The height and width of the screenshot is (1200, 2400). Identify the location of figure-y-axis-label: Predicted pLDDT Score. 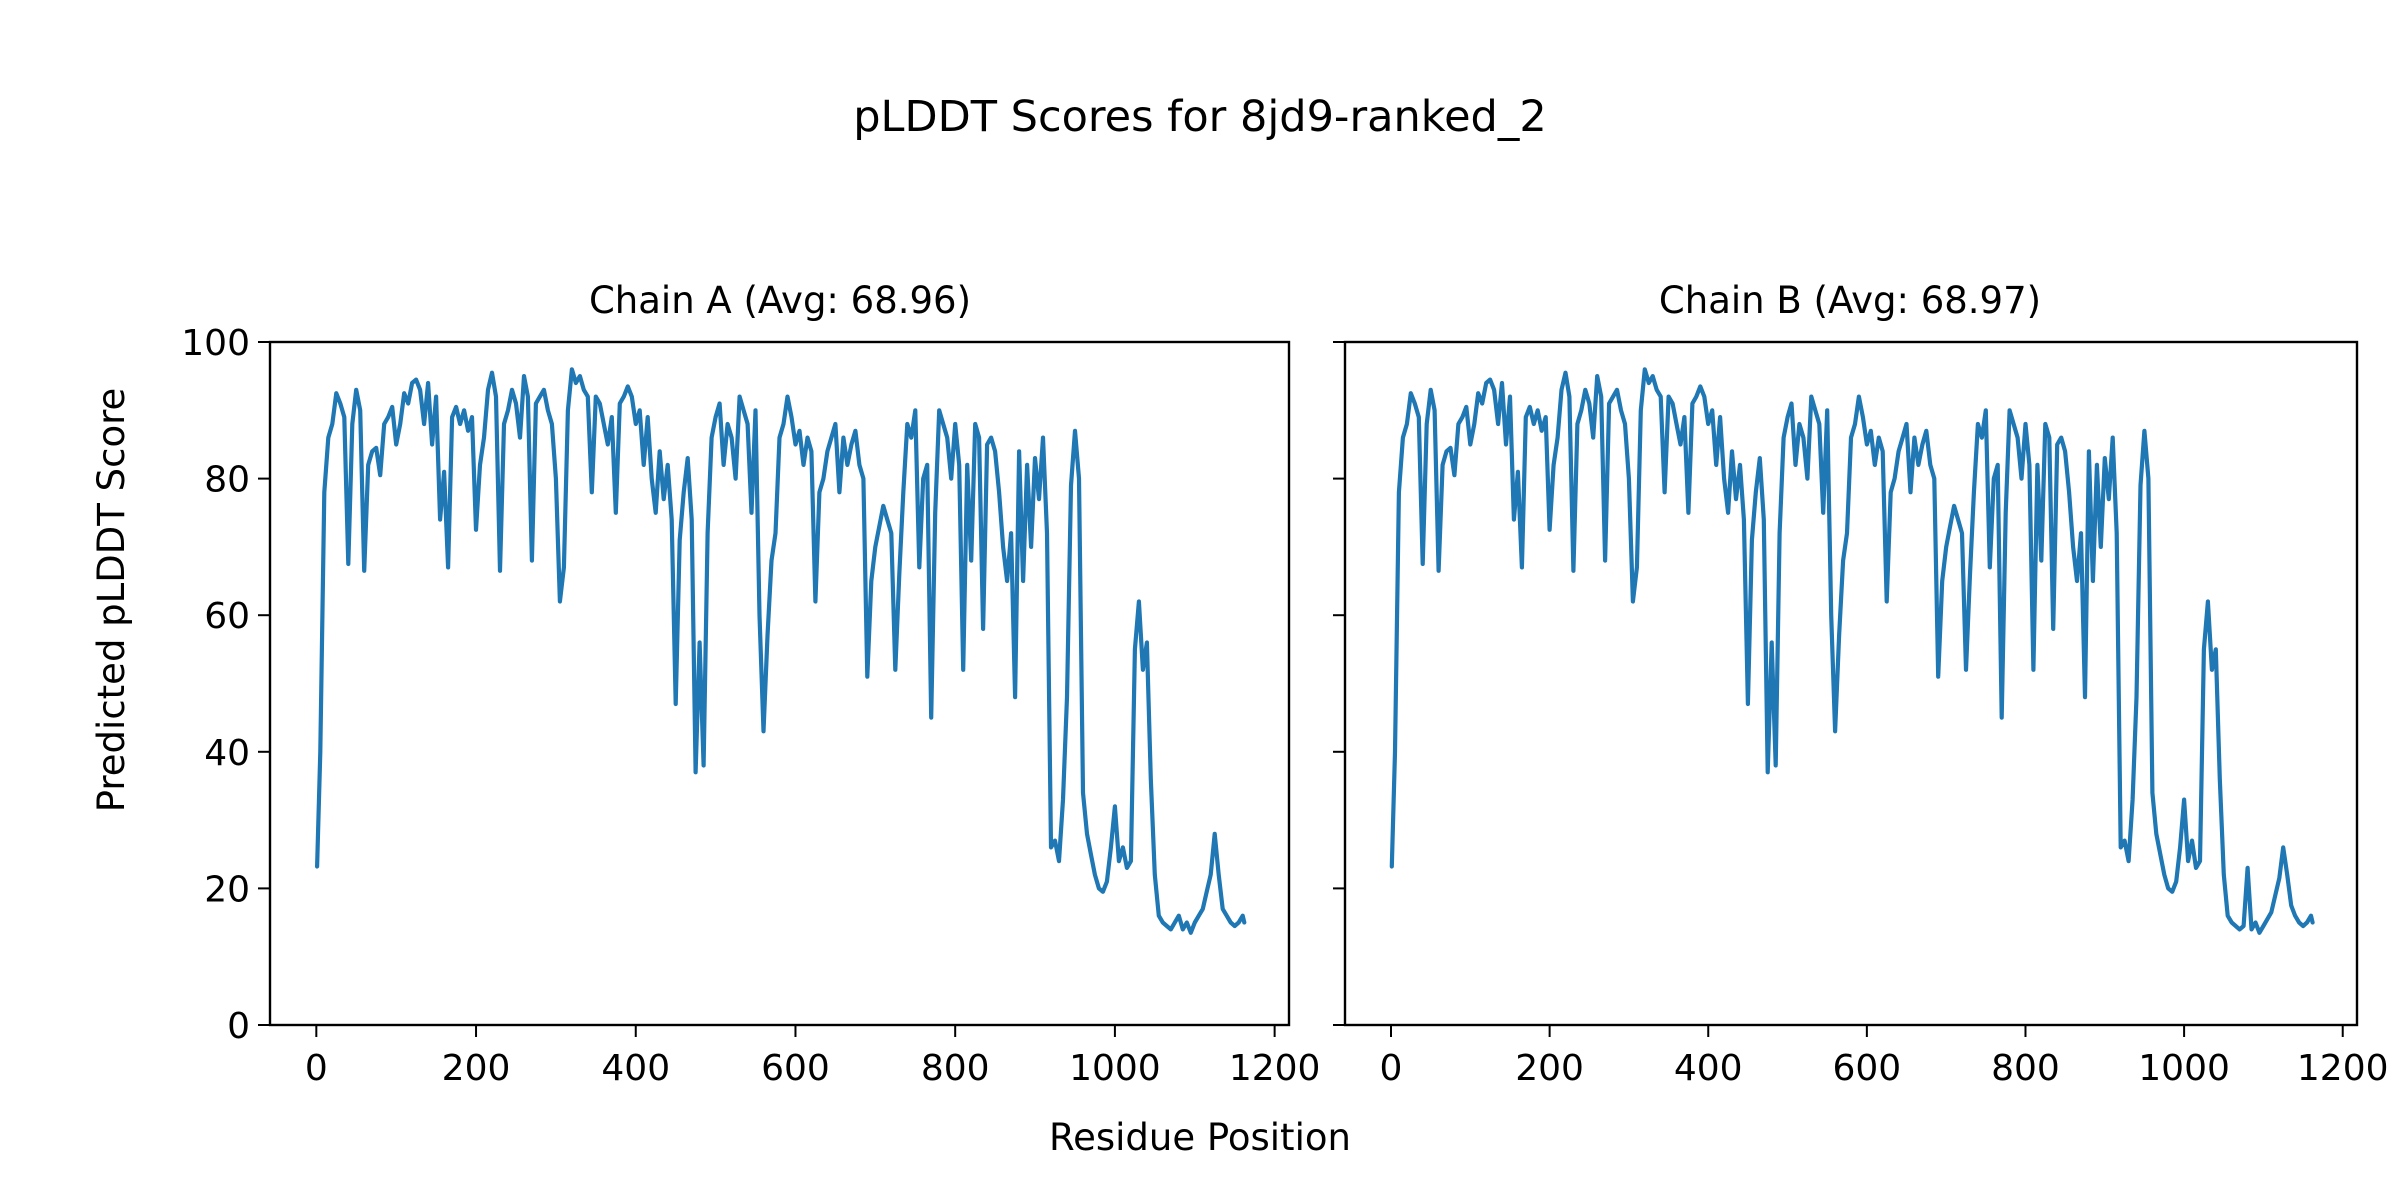
(111, 600).